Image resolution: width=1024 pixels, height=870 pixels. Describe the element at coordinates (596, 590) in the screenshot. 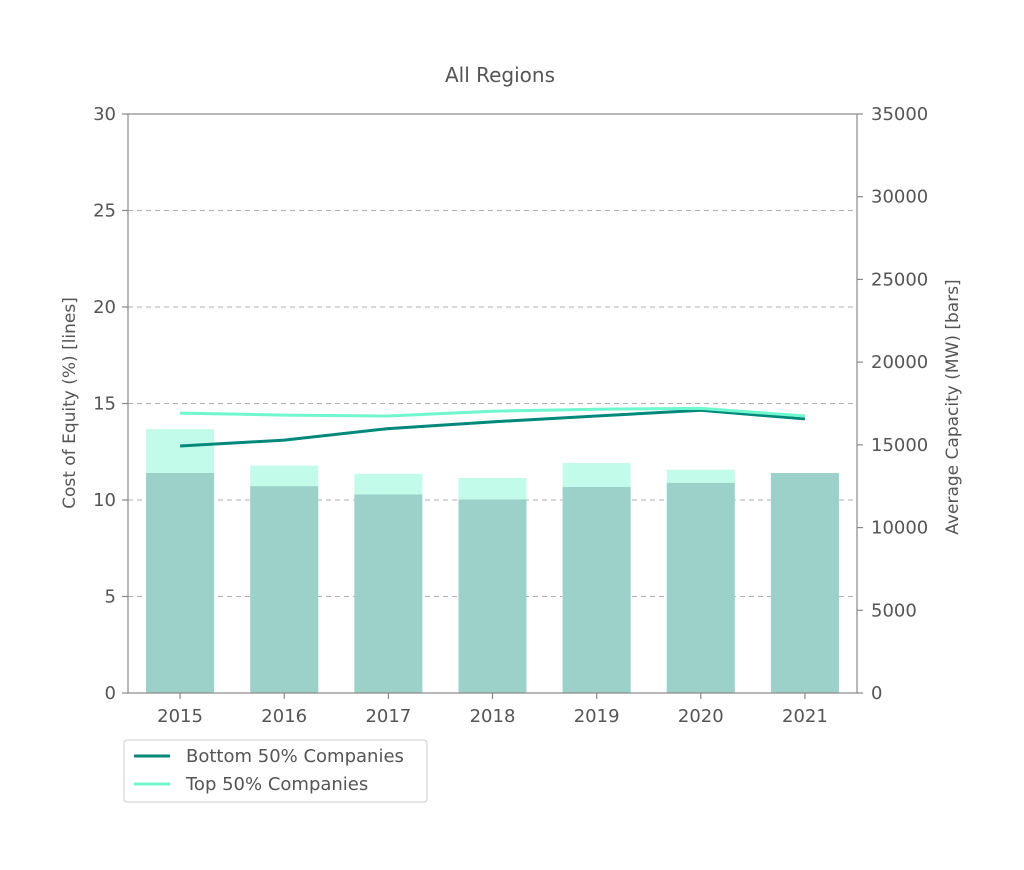

I see `bar-bottom-50-2019` at that location.